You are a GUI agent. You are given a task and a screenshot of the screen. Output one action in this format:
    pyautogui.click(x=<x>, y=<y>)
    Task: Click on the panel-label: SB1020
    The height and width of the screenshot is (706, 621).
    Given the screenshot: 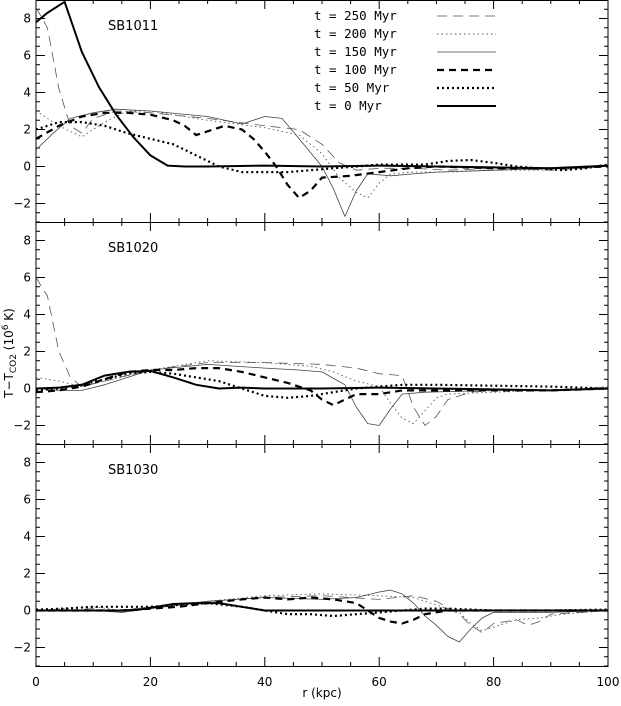 What is the action you would take?
    pyautogui.click(x=133, y=248)
    